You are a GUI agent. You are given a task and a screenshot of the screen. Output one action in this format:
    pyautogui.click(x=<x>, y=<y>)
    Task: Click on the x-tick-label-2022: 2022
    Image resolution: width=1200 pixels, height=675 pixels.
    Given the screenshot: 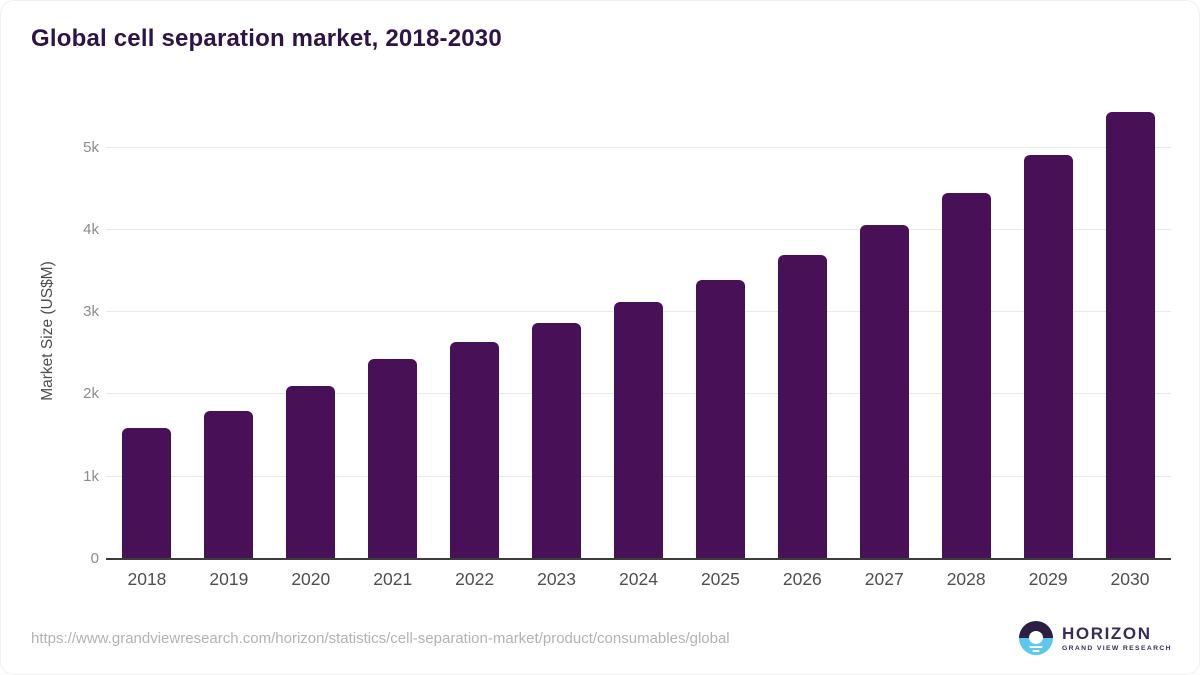 What is the action you would take?
    pyautogui.click(x=475, y=579)
    